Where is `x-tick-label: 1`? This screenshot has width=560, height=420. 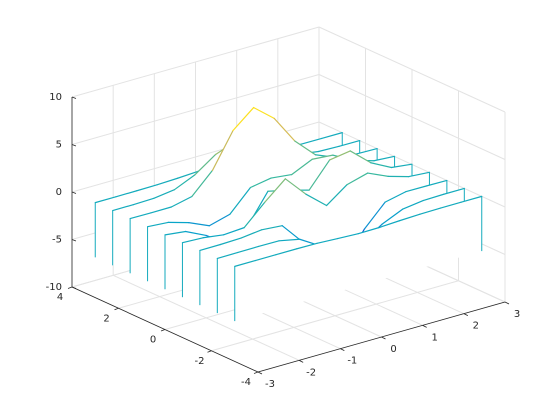
x-tick-label: 1 is located at coordinates (434, 337).